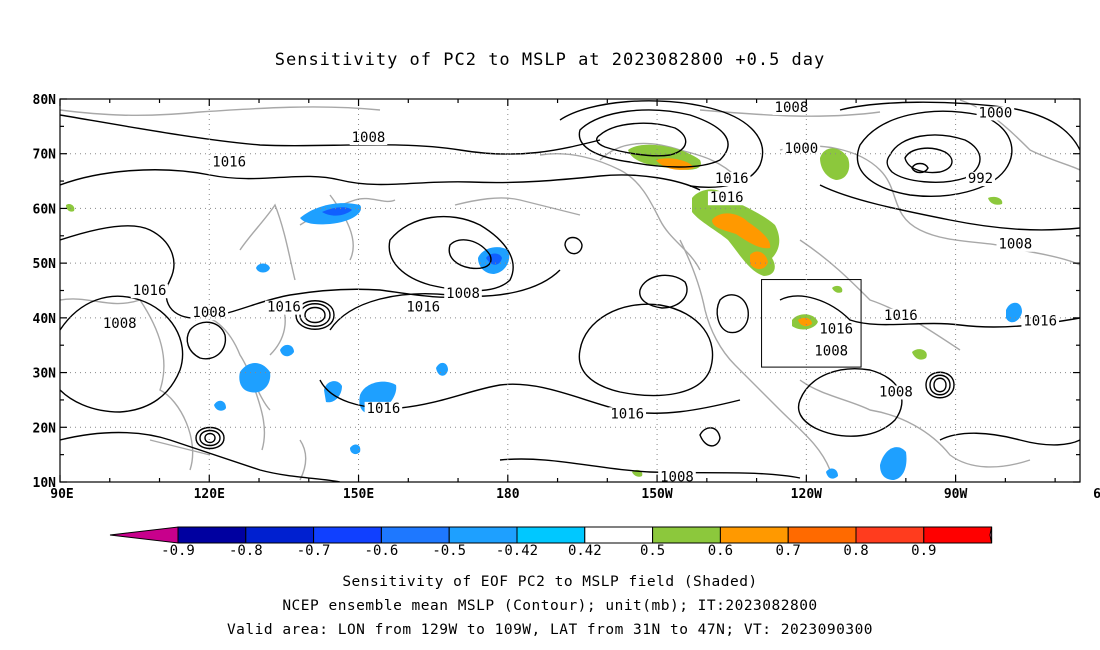 The width and height of the screenshot is (1100, 650). I want to click on lat-label: 50N, so click(45, 264).